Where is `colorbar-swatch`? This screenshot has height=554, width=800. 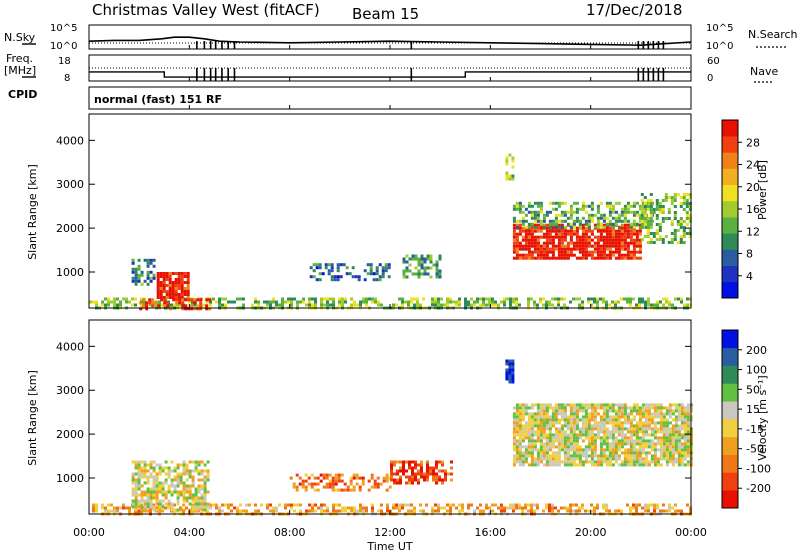
colorbar-swatch is located at coordinates (730, 241).